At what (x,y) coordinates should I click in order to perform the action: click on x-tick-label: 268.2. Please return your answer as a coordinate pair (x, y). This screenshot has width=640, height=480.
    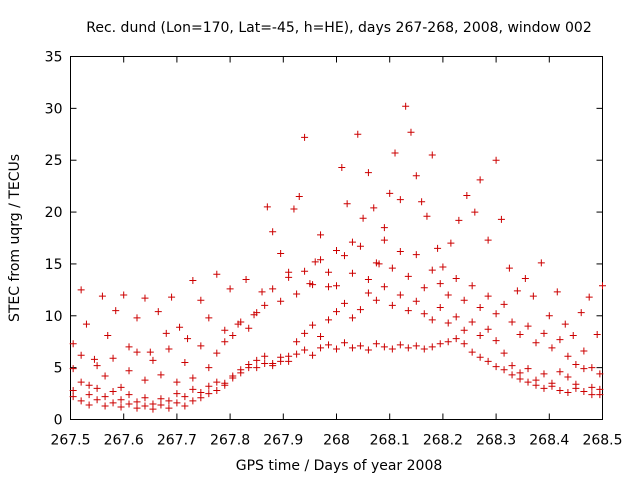
    Looking at the image, I should click on (443, 441).